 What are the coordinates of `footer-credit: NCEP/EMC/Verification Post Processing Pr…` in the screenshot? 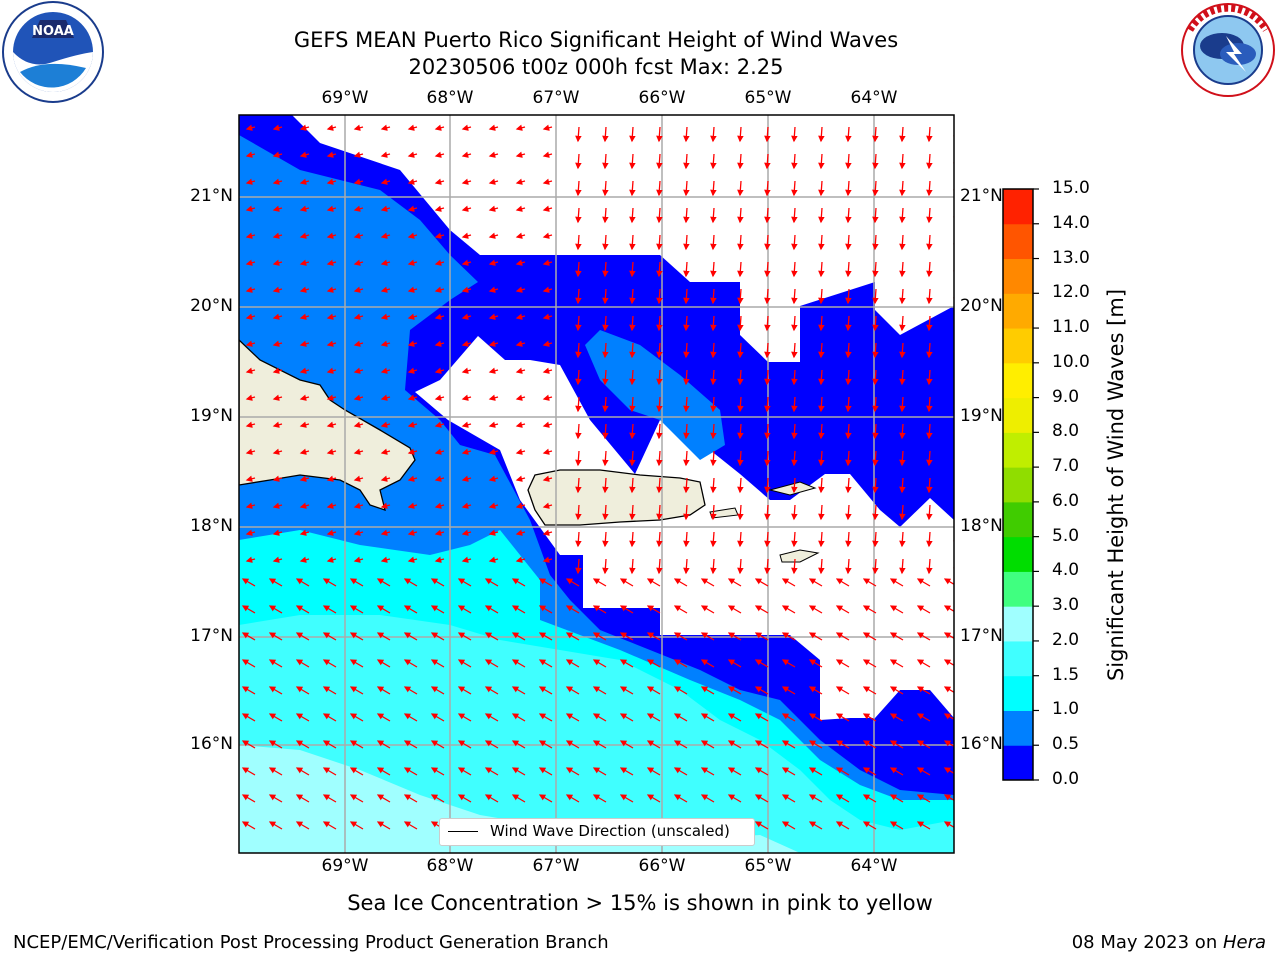 It's located at (311, 942).